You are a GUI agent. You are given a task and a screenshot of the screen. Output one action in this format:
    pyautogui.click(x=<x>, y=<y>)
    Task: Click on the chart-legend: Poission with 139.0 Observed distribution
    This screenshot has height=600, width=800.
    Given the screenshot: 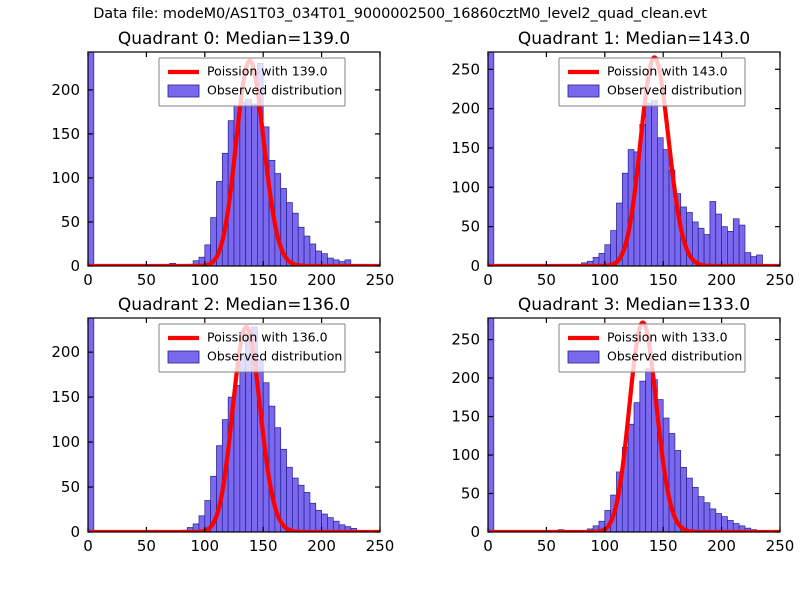 What is the action you would take?
    pyautogui.click(x=252, y=82)
    